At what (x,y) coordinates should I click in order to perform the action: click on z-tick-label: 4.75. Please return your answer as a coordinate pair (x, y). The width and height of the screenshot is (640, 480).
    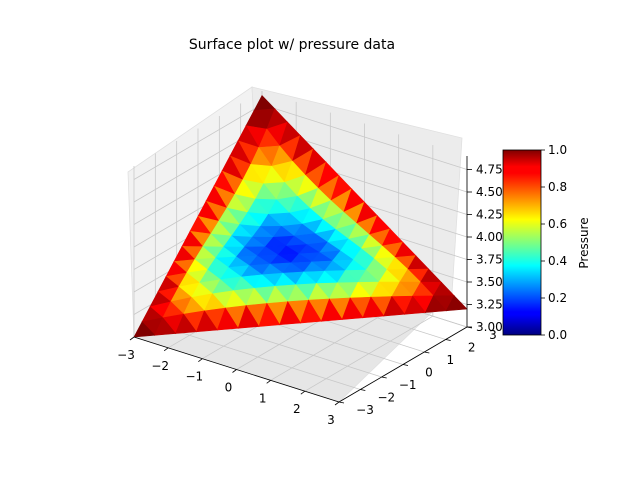
    Looking at the image, I should click on (489, 170).